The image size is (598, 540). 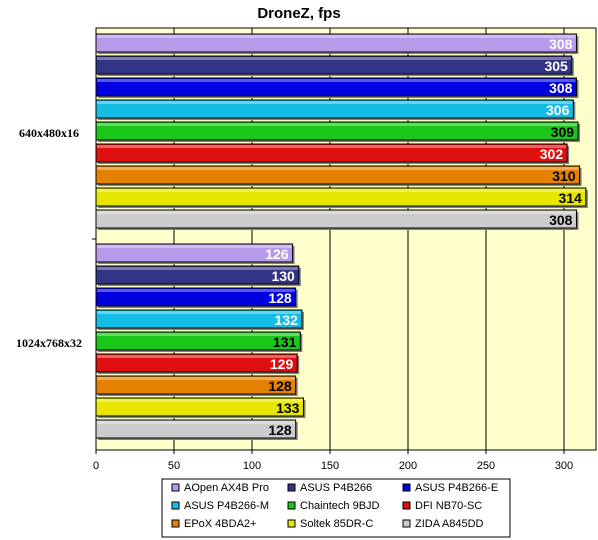 What do you see at coordinates (564, 176) in the screenshot?
I see `bar-value-label: 310` at bounding box center [564, 176].